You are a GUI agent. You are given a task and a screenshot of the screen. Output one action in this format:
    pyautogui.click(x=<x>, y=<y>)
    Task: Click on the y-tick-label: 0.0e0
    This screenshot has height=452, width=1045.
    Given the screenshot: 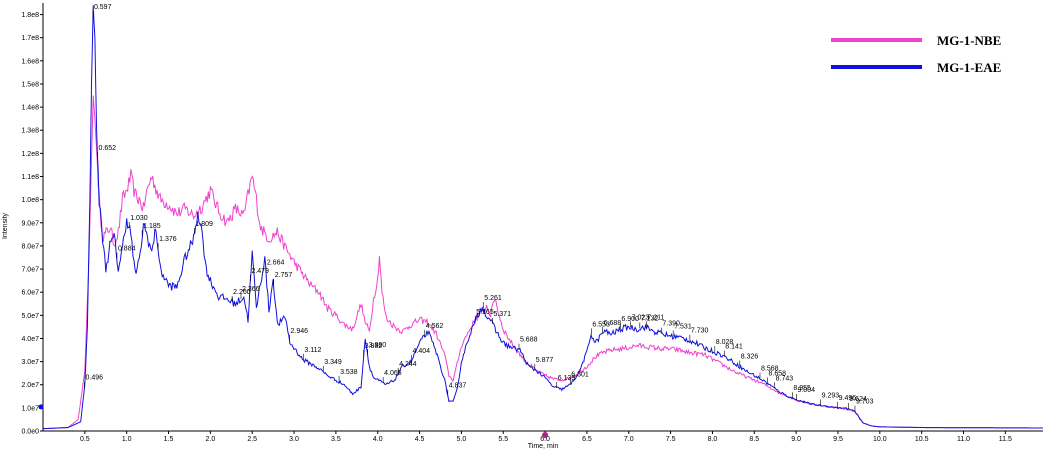 What is the action you would take?
    pyautogui.click(x=30, y=432)
    